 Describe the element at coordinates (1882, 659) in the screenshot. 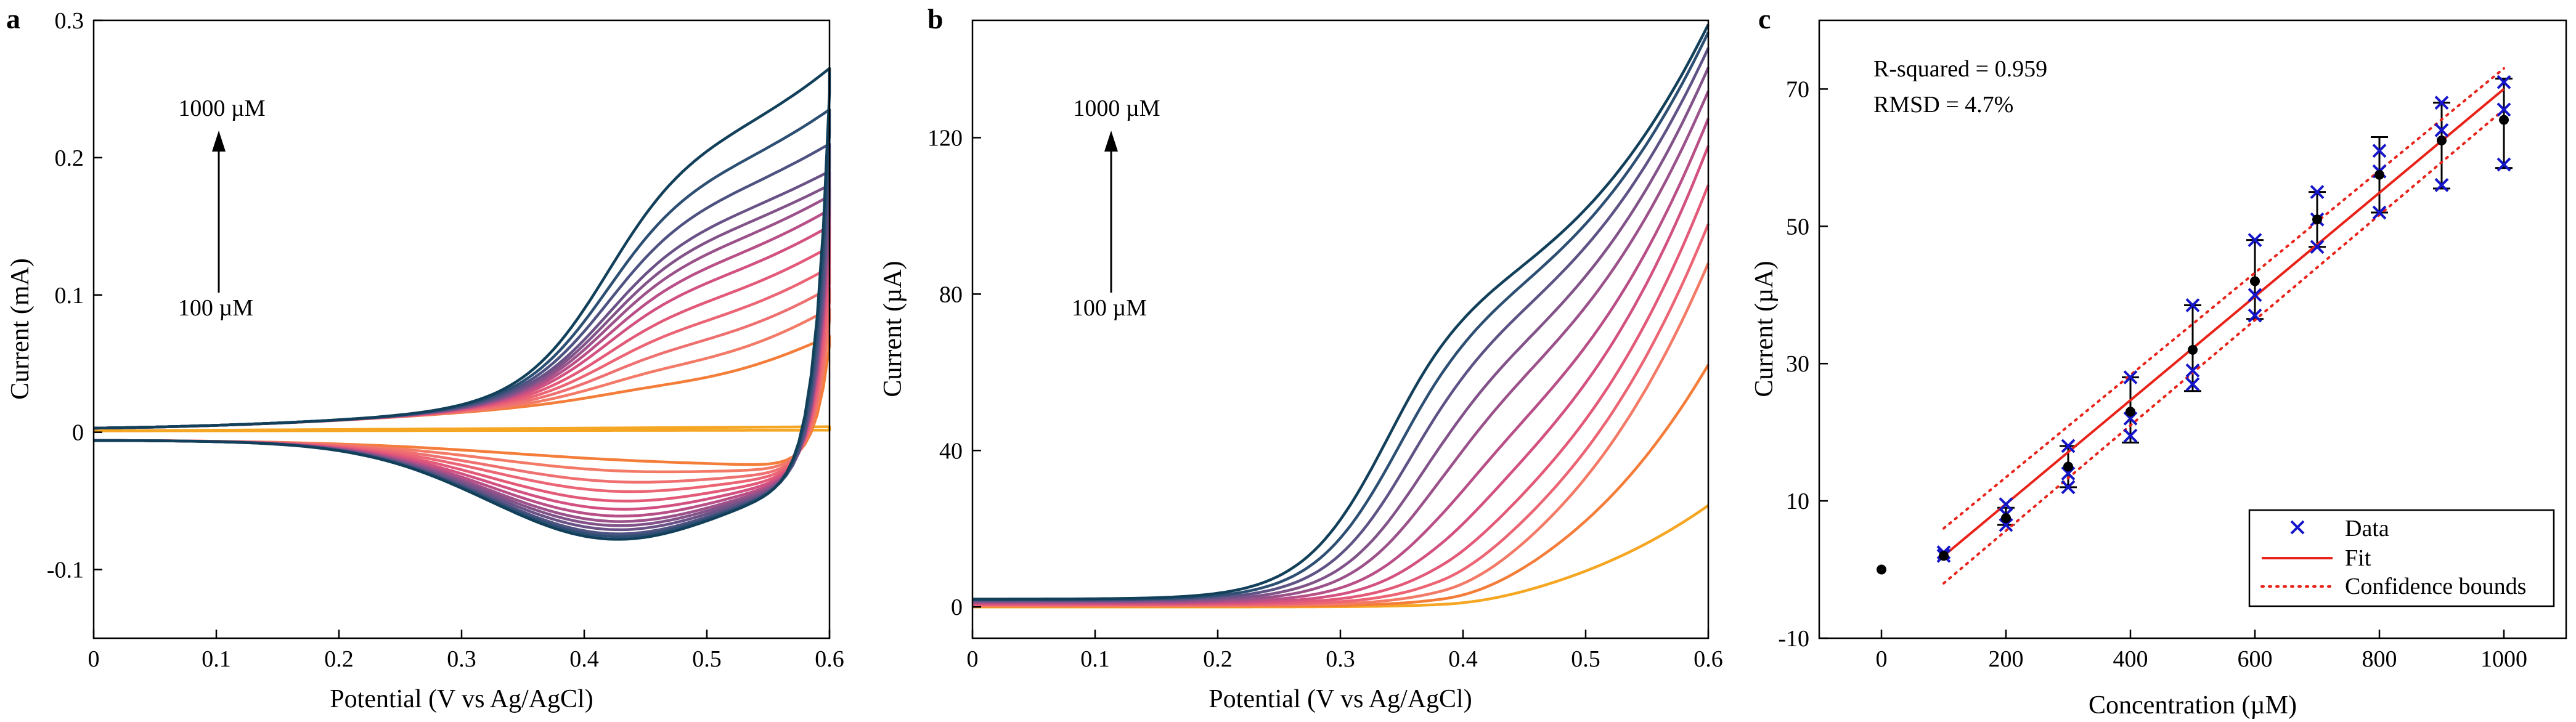

I see `panel-c-xtick-label: 0` at that location.